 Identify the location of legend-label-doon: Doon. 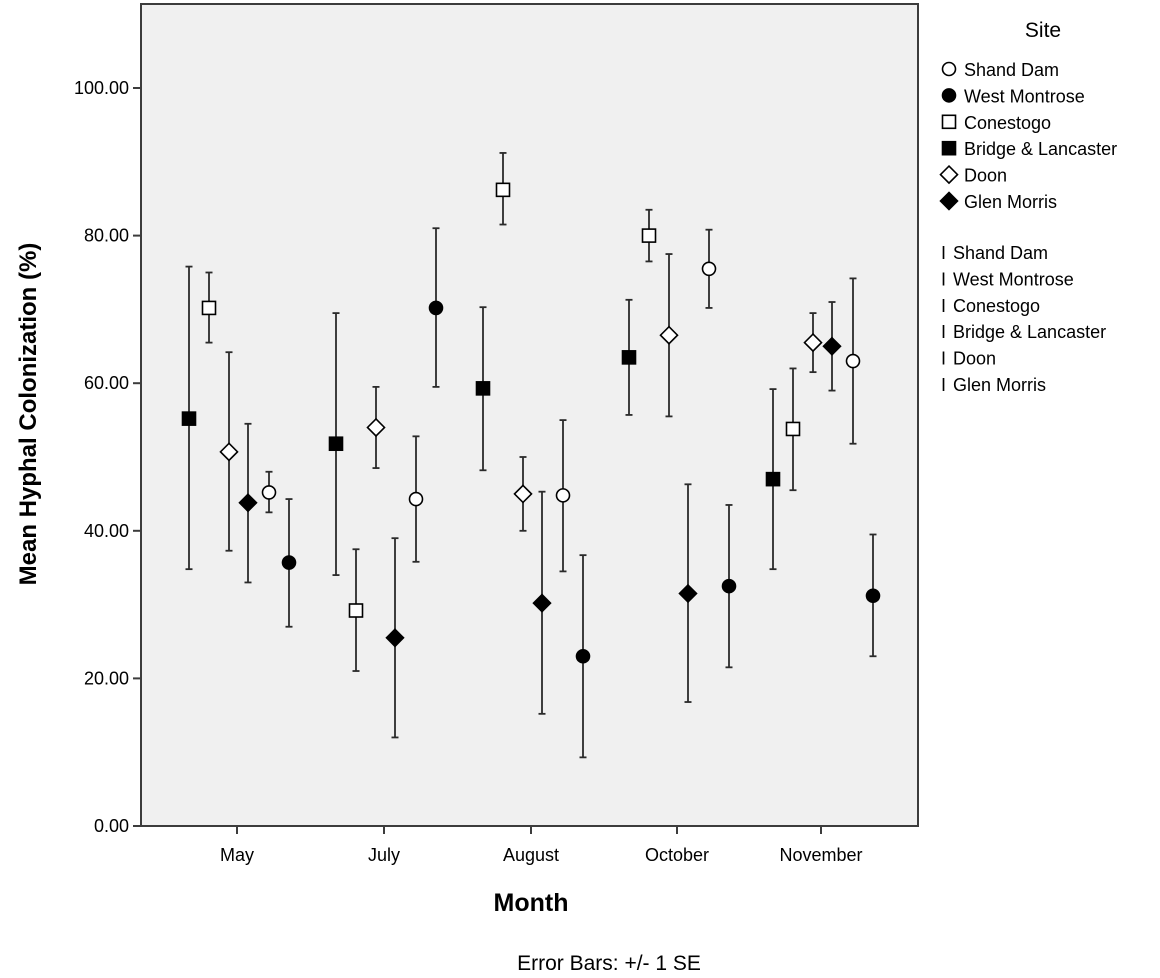
(985, 176).